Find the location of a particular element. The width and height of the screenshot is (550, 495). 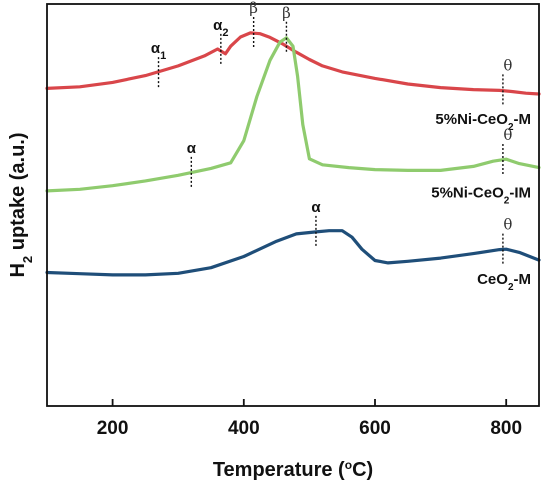

x-tick-label: 400 is located at coordinates (244, 428).